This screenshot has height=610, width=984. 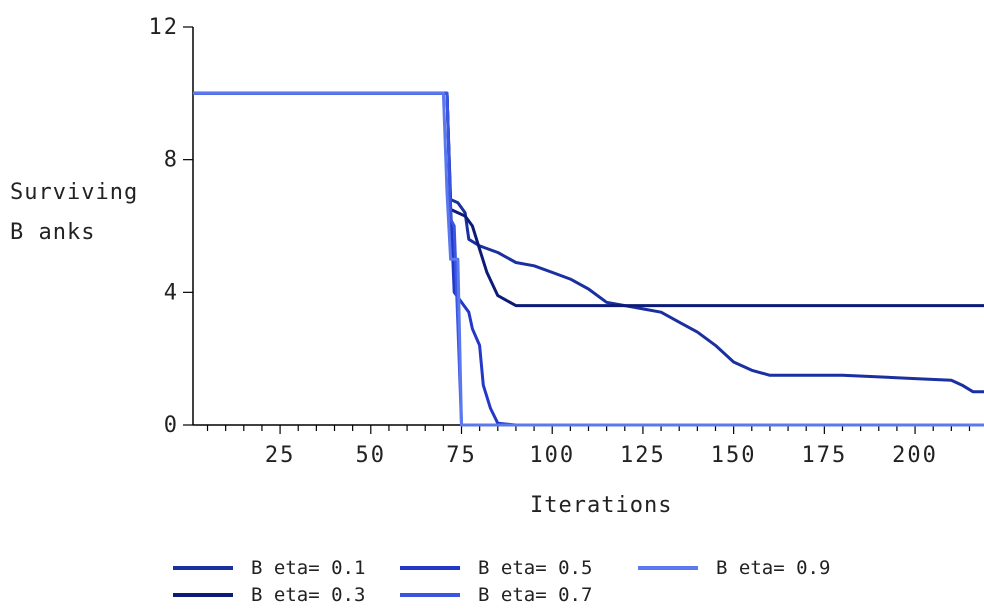 What do you see at coordinates (371, 455) in the screenshot?
I see `x-tick-label: 50` at bounding box center [371, 455].